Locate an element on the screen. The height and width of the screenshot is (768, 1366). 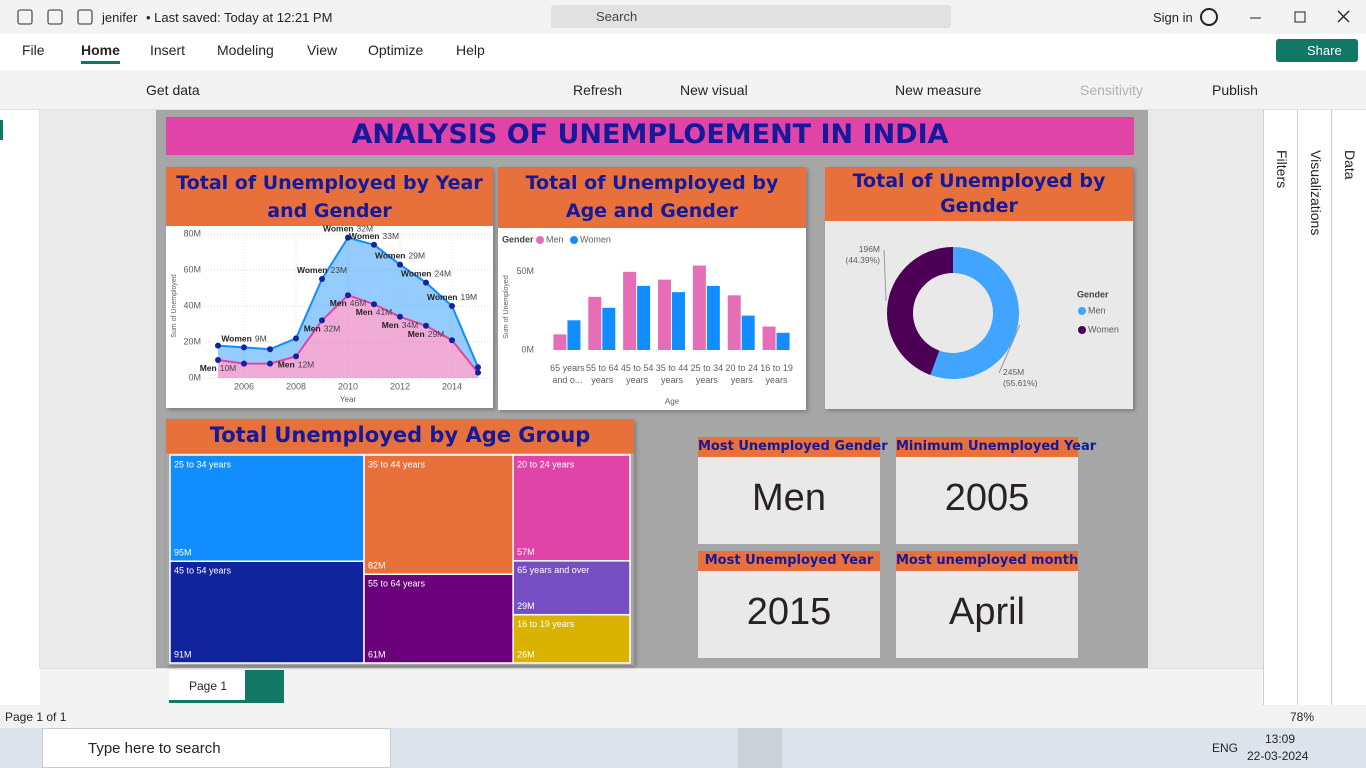
menu-tab: Optimize is located at coordinates (396, 50).